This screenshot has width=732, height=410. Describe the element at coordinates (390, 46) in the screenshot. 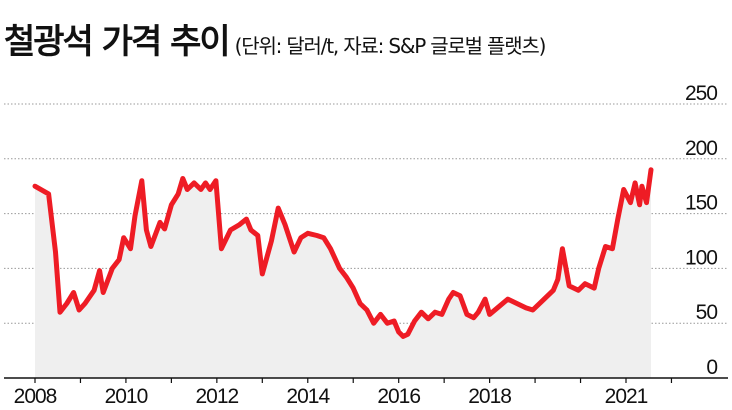

I see `chart-subtitle: (단위: 달러/t, 자료: S&P 글로벌 플랫츠)` at that location.